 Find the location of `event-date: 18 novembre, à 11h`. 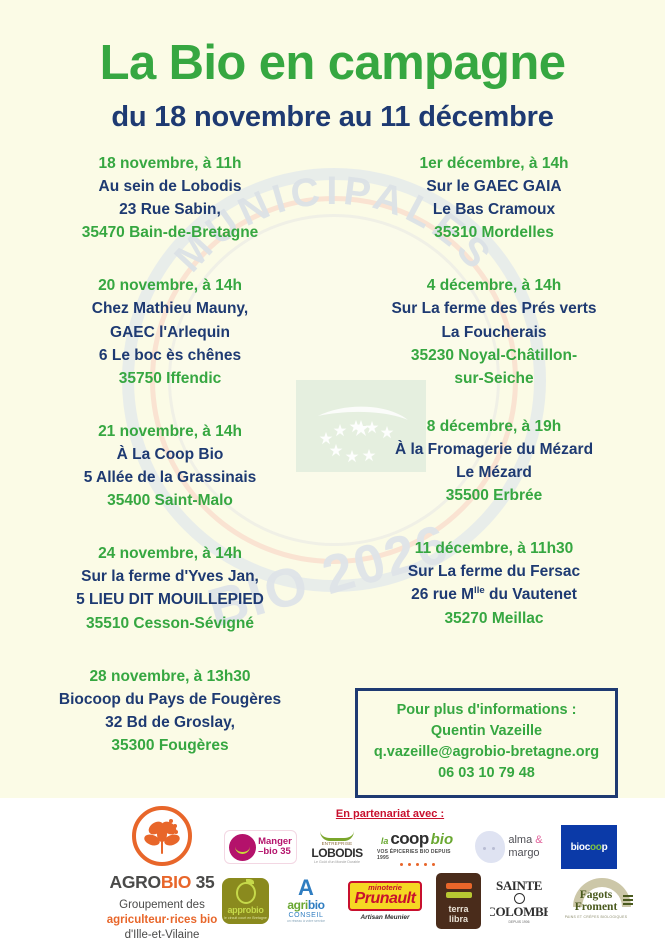

event-date: 18 novembre, à 11h is located at coordinates (170, 163).